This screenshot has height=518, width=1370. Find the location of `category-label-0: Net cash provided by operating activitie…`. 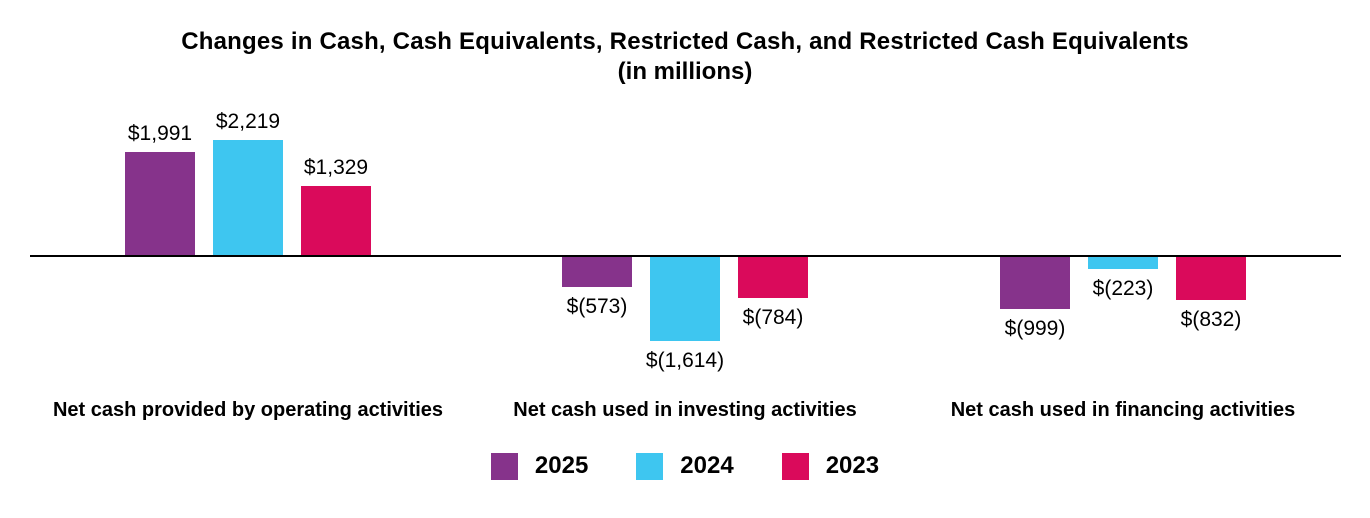

category-label-0: Net cash provided by operating activitie… is located at coordinates (248, 410).